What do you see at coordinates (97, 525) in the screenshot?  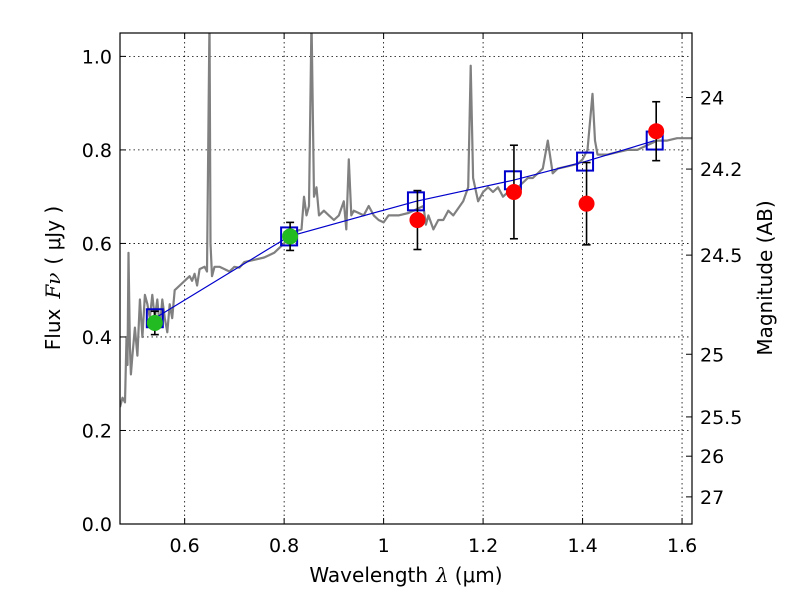 I see `y-tick-label: 0.0` at bounding box center [97, 525].